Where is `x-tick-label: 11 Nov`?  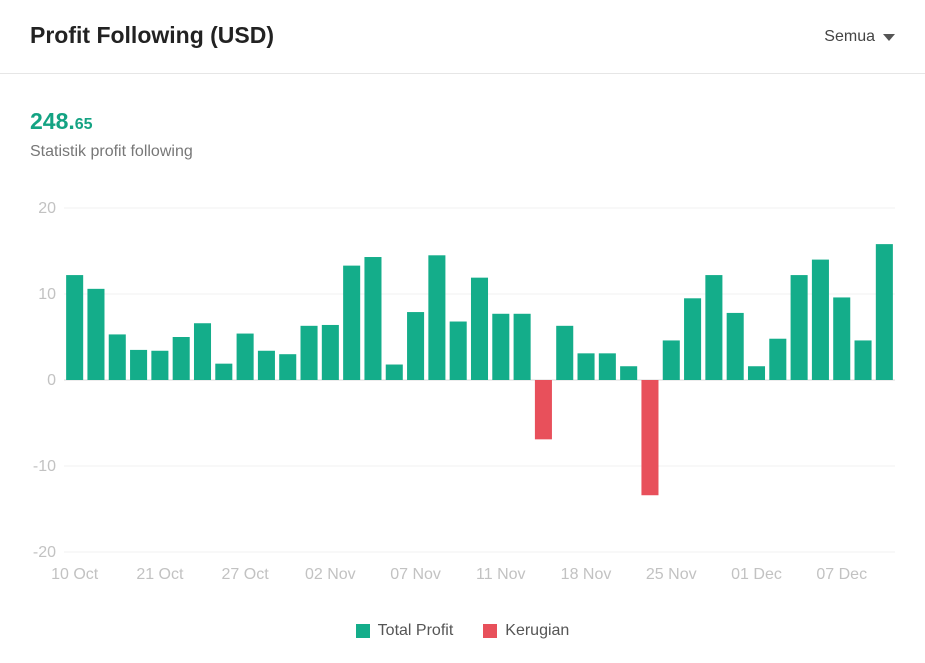
x-tick-label: 11 Nov is located at coordinates (501, 574).